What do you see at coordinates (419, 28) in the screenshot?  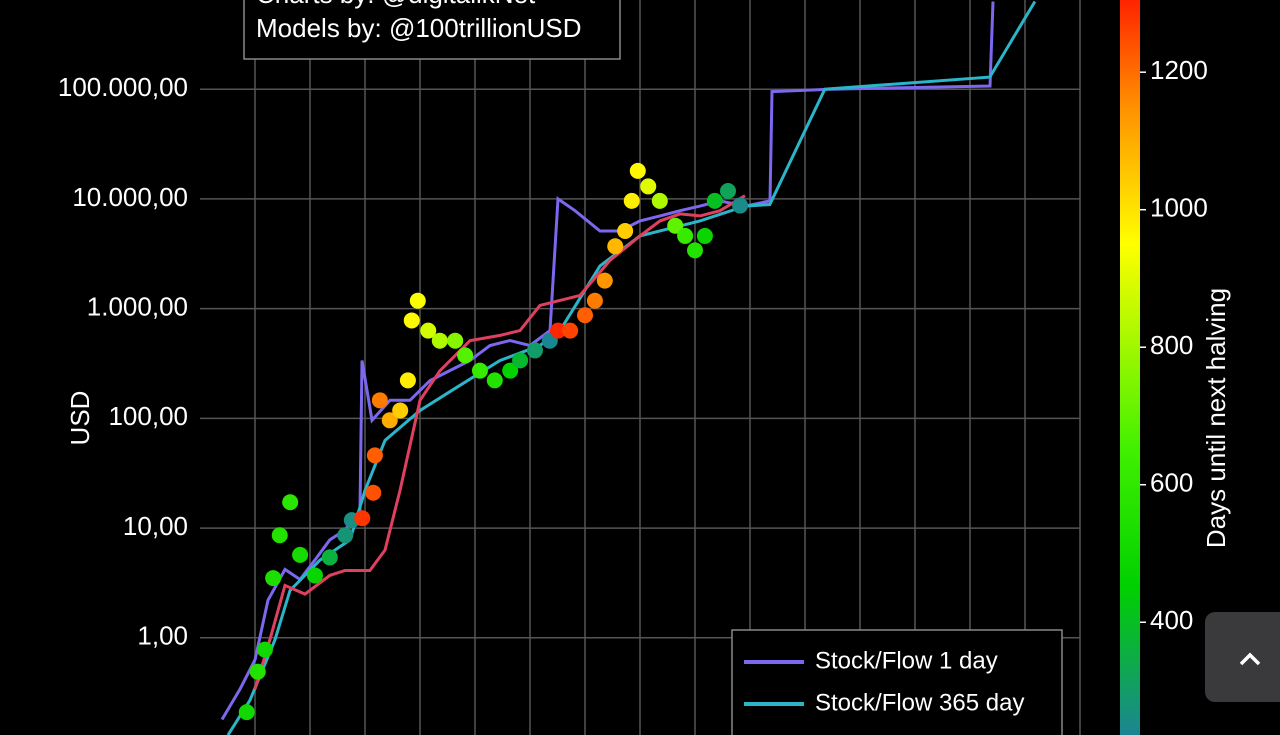 I see `credit: Models by: @100trillionUSD` at bounding box center [419, 28].